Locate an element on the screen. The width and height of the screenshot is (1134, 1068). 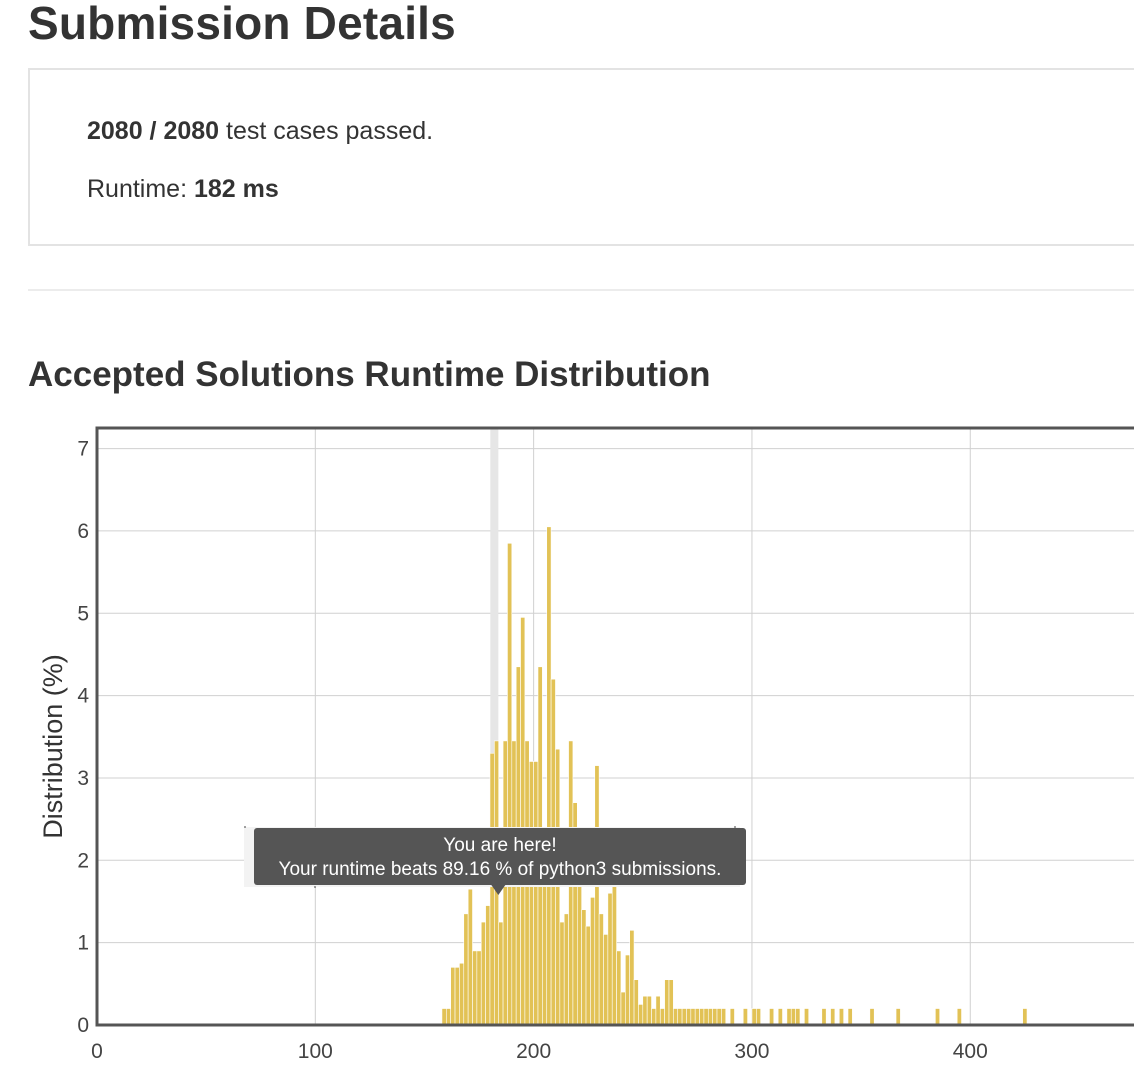
x-tick-label: 400 is located at coordinates (970, 1051).